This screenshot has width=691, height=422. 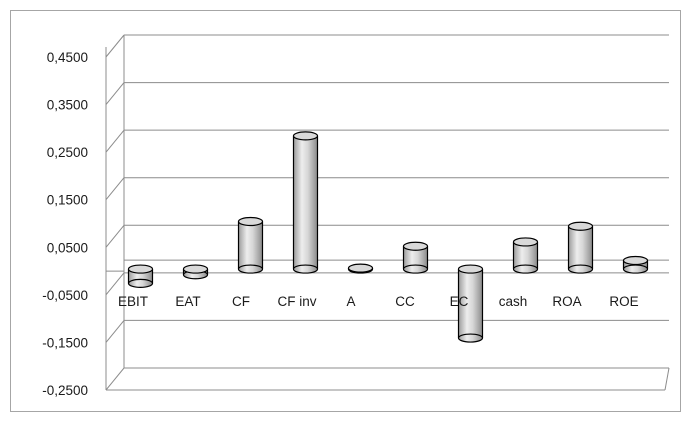 What do you see at coordinates (623, 301) in the screenshot?
I see `x-tick-label: ROE` at bounding box center [623, 301].